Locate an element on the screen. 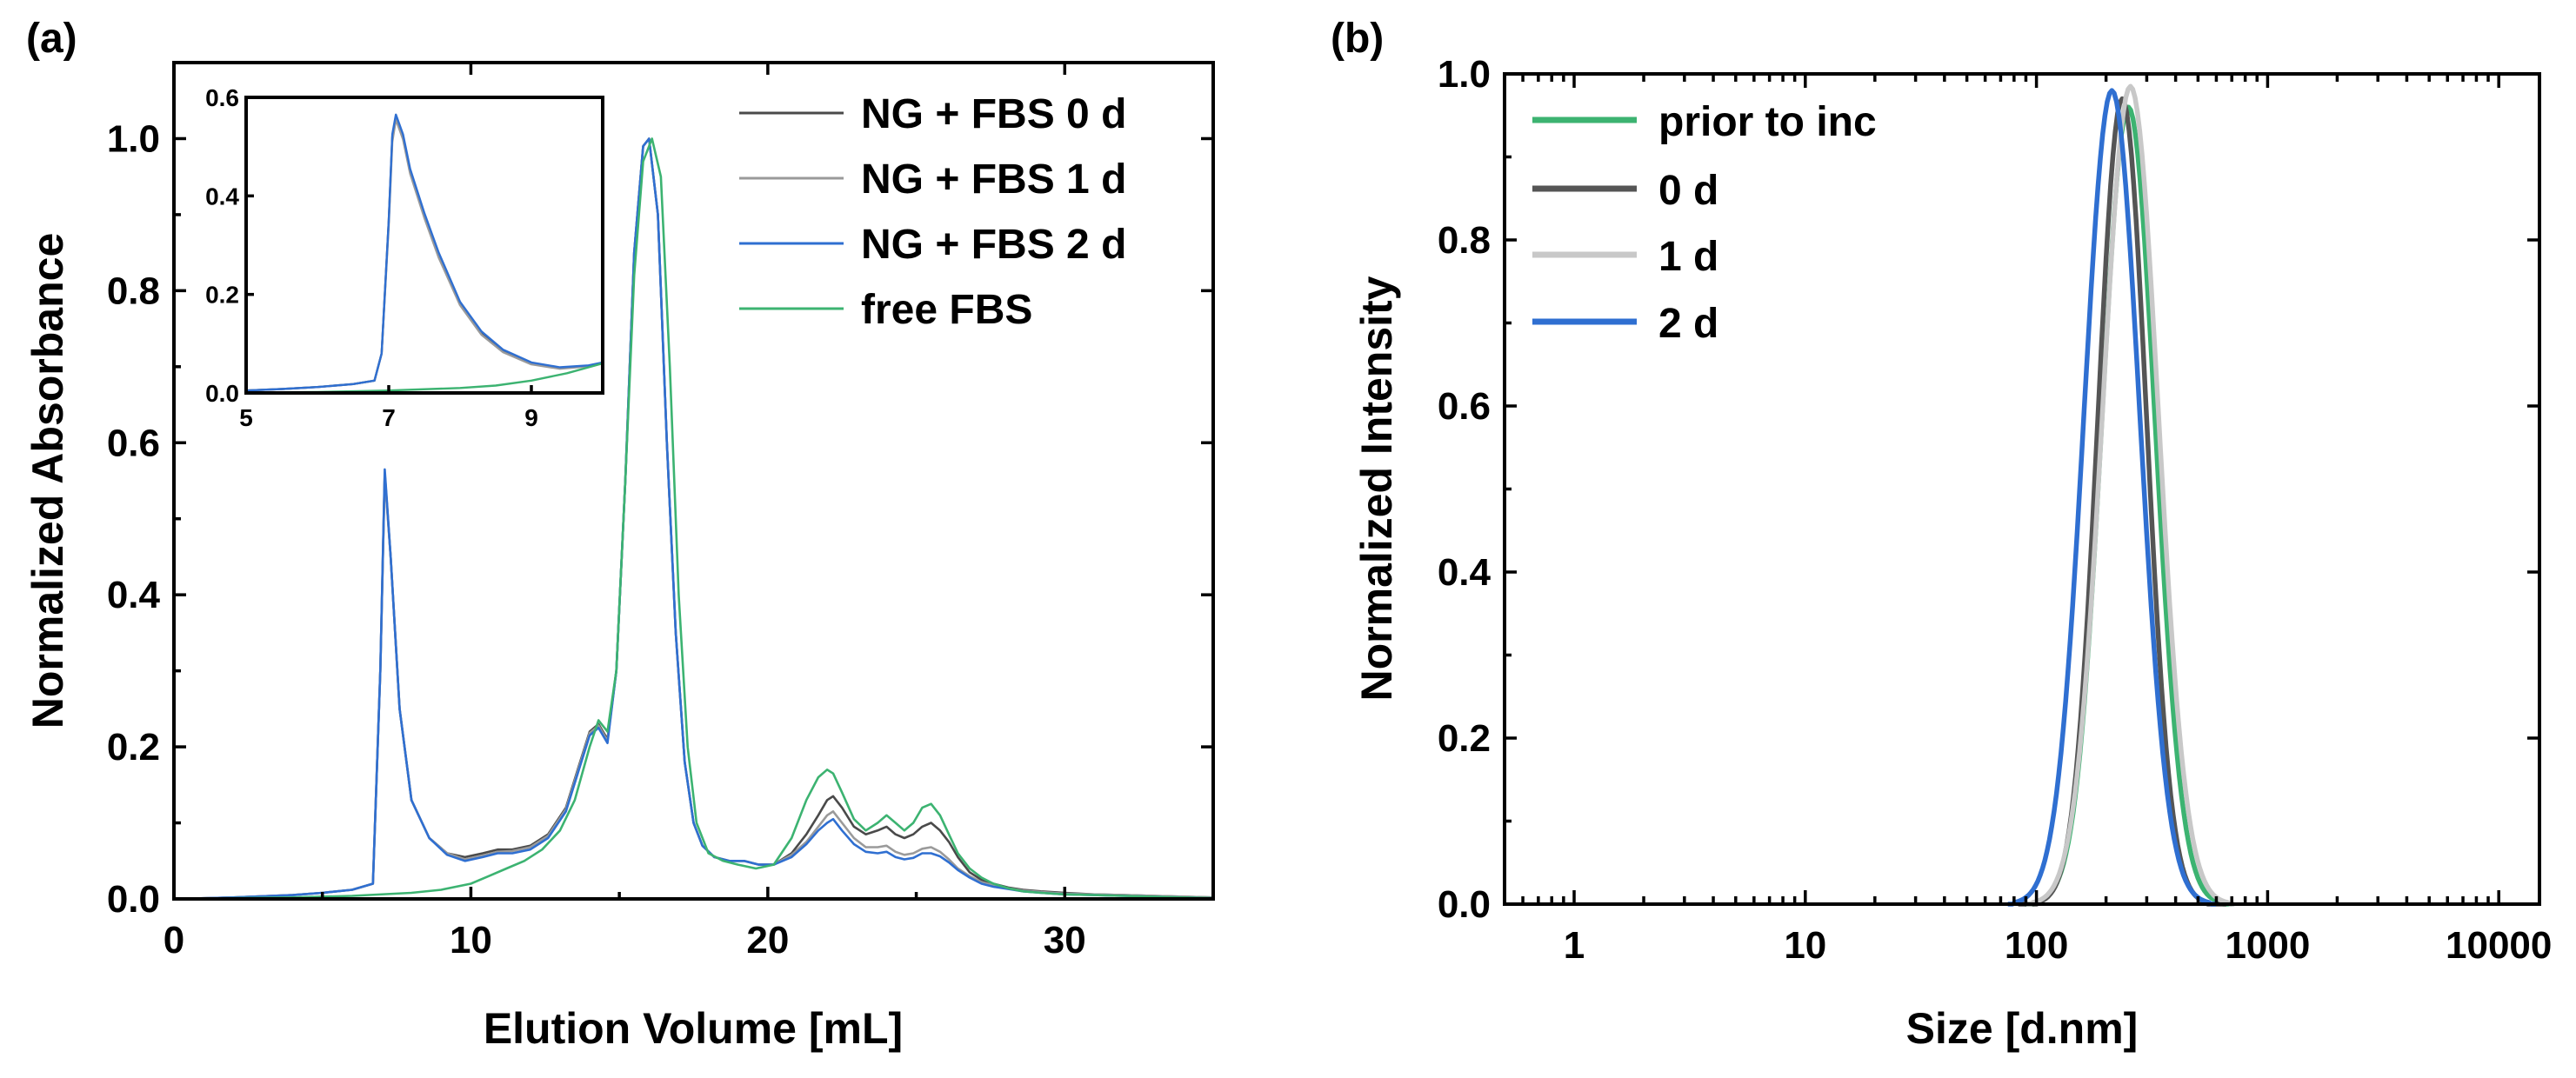 The image size is (2576, 1078). panel-b-label: (b) is located at coordinates (1357, 39).